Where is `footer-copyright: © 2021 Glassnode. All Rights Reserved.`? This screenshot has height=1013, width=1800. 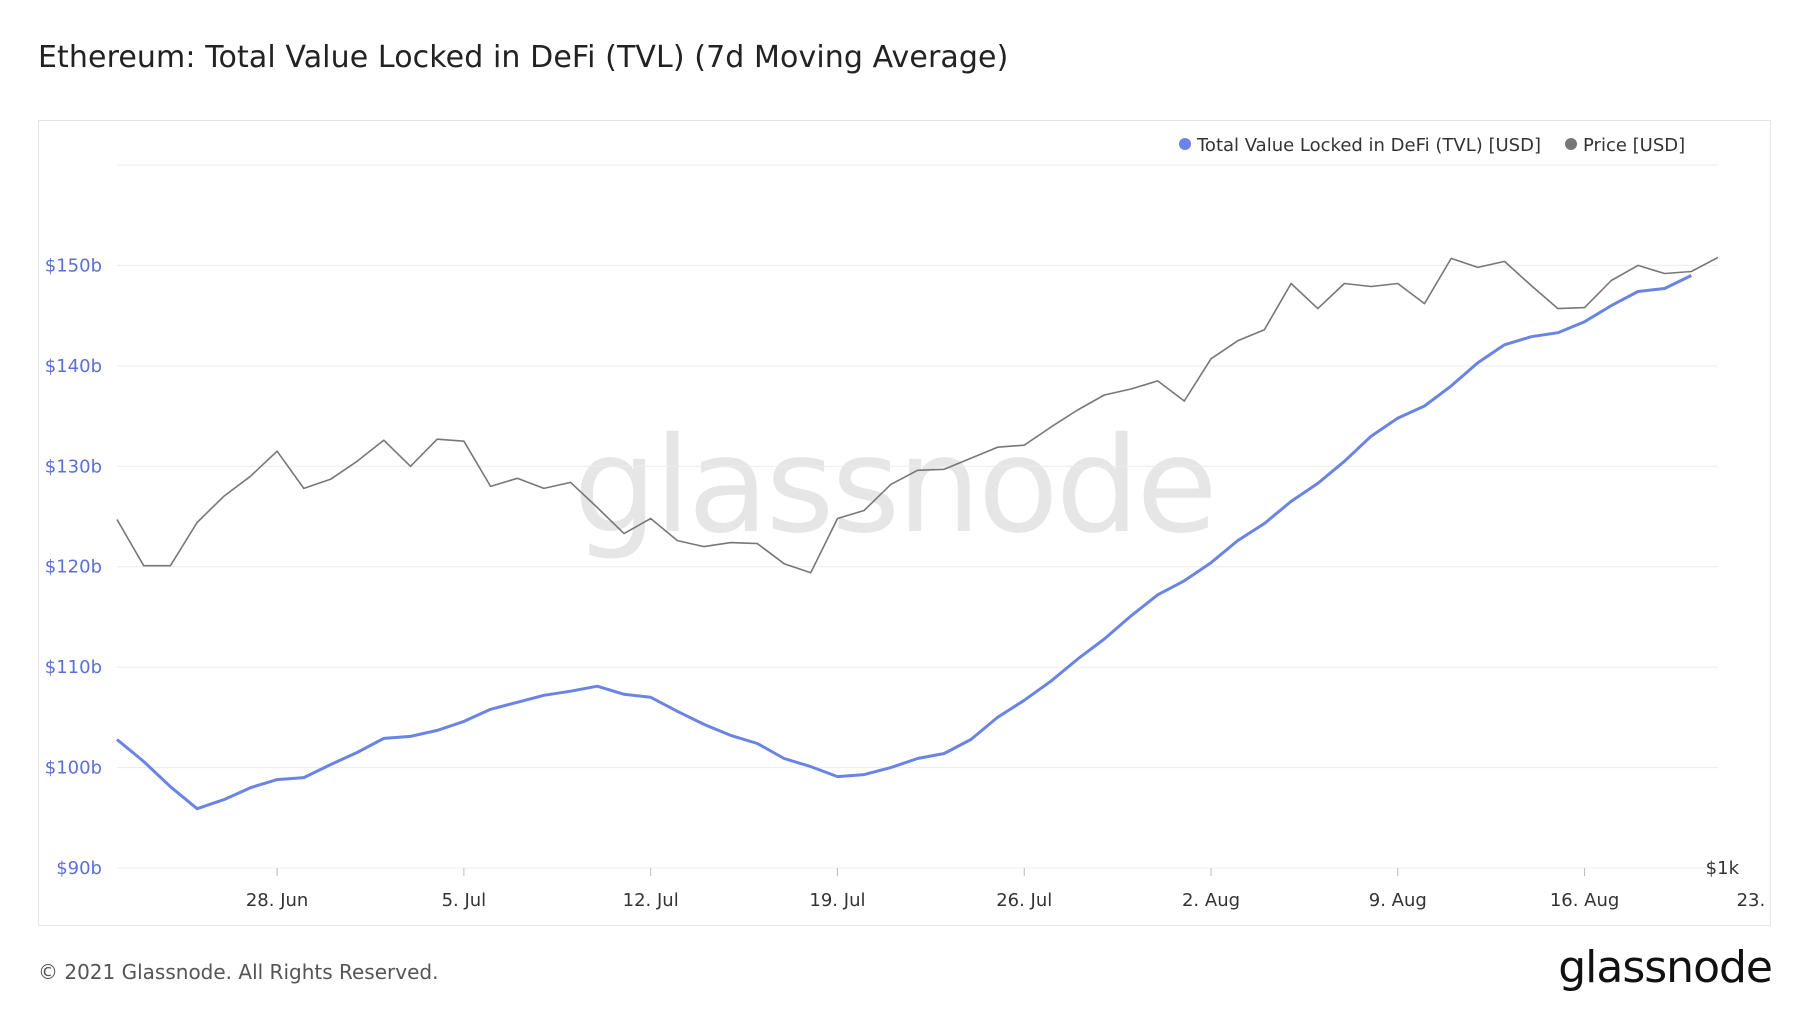
footer-copyright: © 2021 Glassnode. All Rights Reserved. is located at coordinates (238, 972).